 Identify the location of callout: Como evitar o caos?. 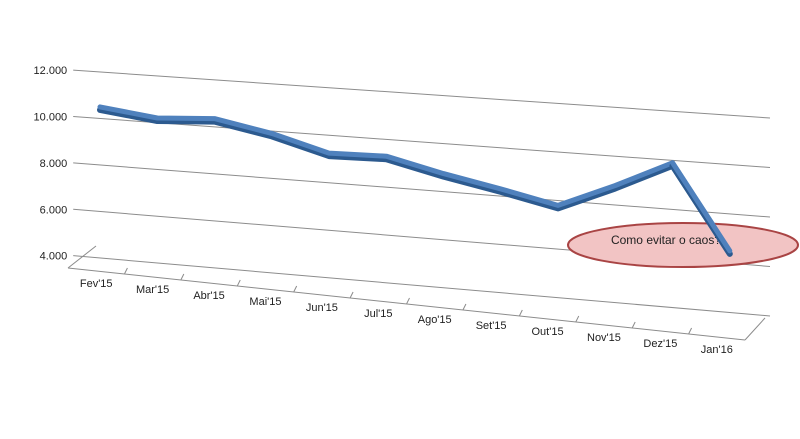
(683, 214).